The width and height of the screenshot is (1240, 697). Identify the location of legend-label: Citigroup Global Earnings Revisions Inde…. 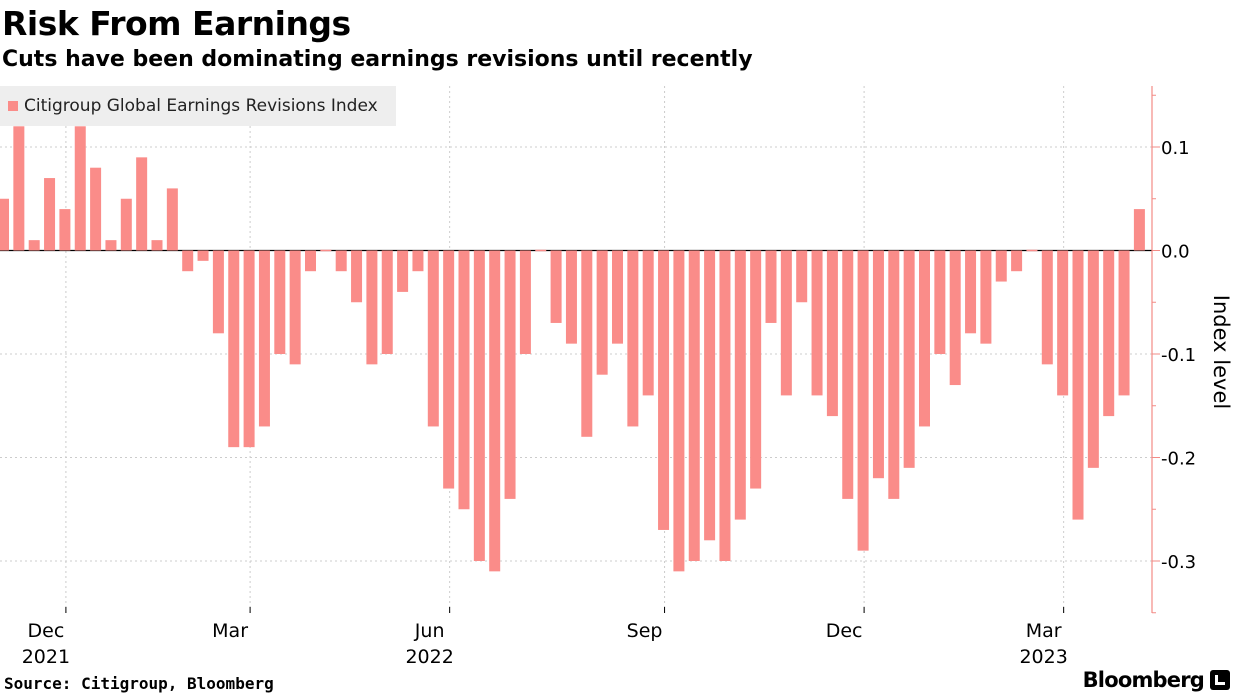
(201, 106).